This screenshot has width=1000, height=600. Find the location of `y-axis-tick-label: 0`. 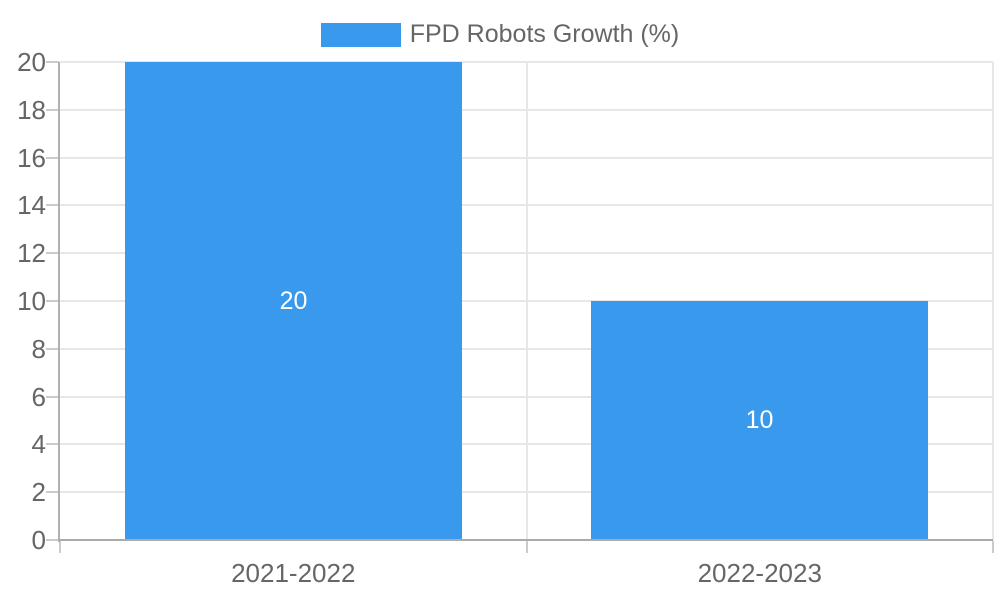

y-axis-tick-label: 0 is located at coordinates (38, 540).